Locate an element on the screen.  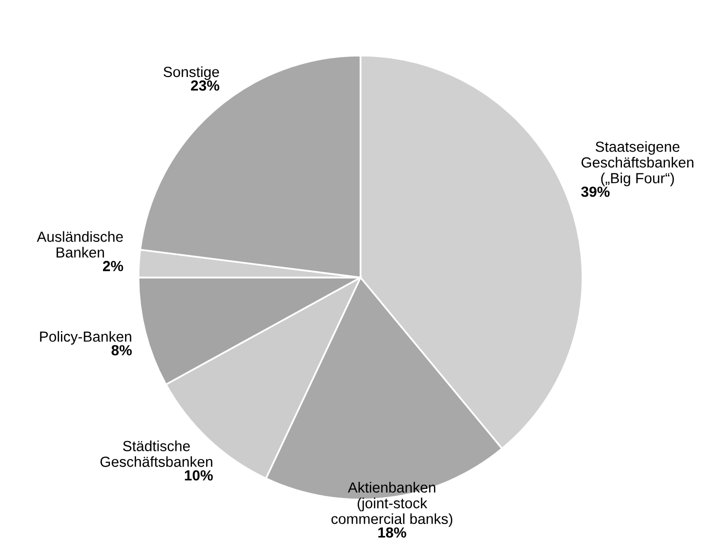
slice-label: Sonstige is located at coordinates (192, 73).